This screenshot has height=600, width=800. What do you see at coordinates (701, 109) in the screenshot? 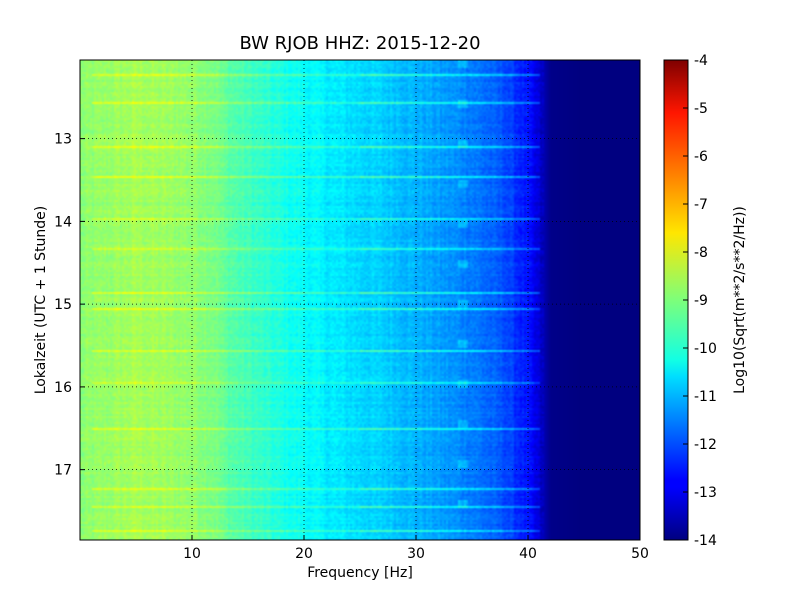
I see `colorbar-tick-label: -5` at bounding box center [701, 109].